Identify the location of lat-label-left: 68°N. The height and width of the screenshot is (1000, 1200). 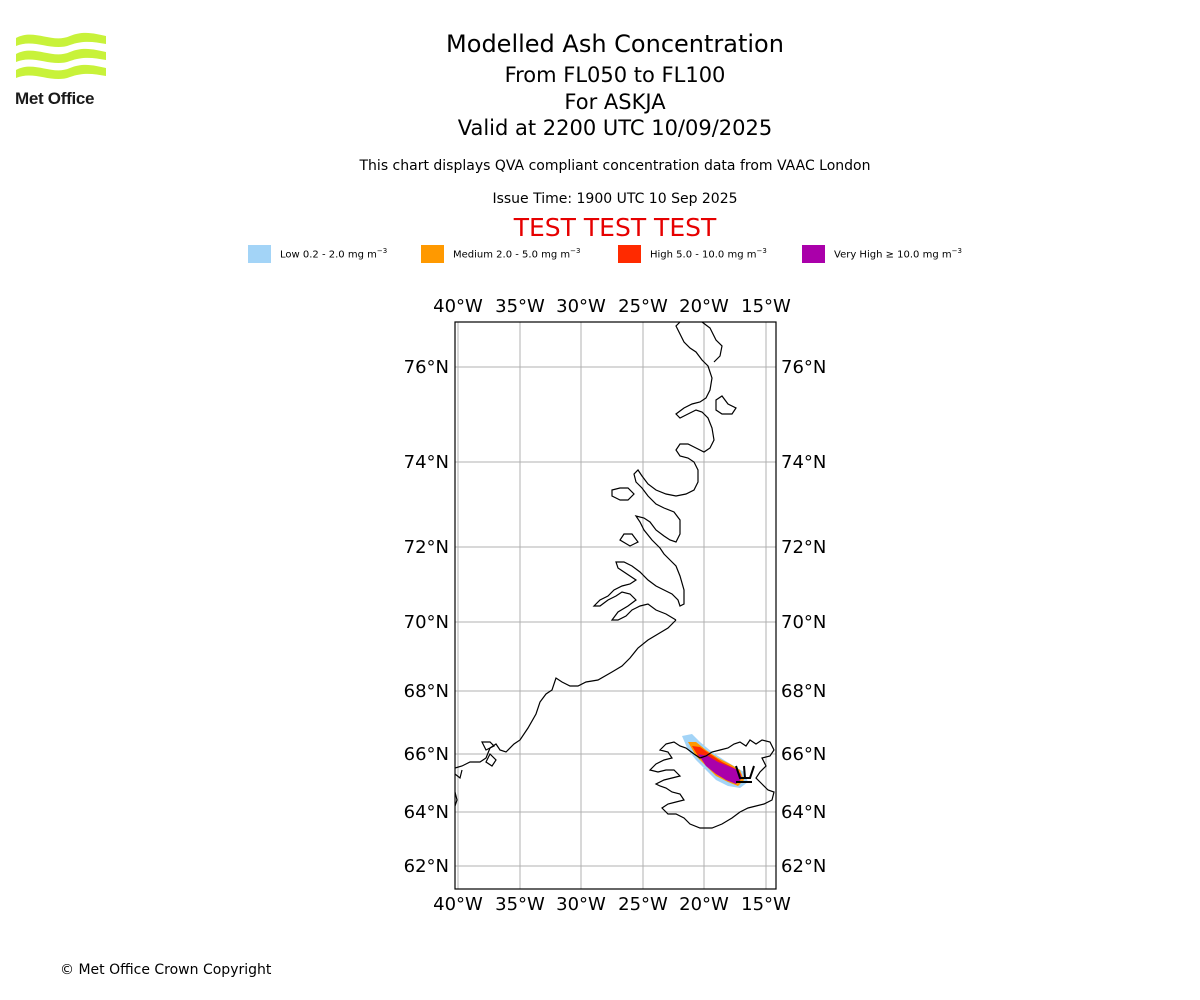
(426, 691).